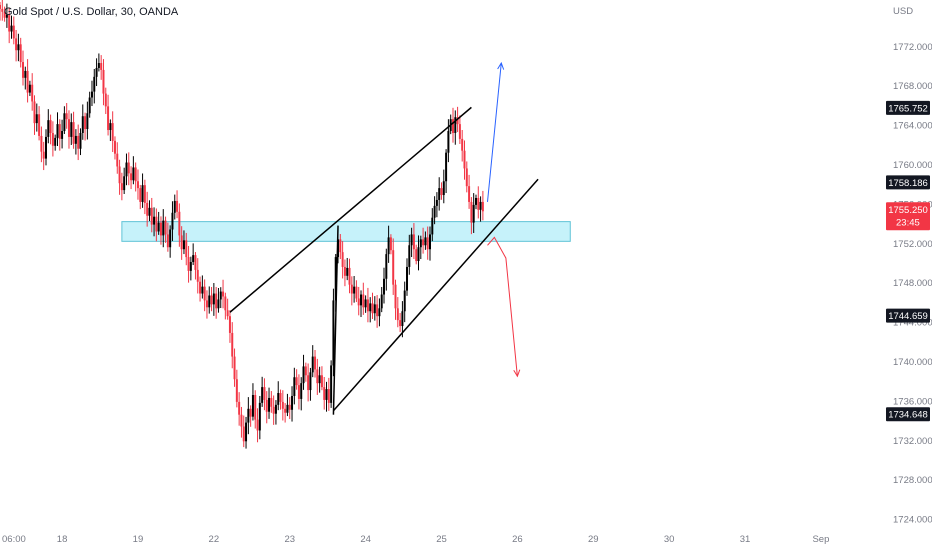  I want to click on price-label-text: 1744.659, so click(908, 316).